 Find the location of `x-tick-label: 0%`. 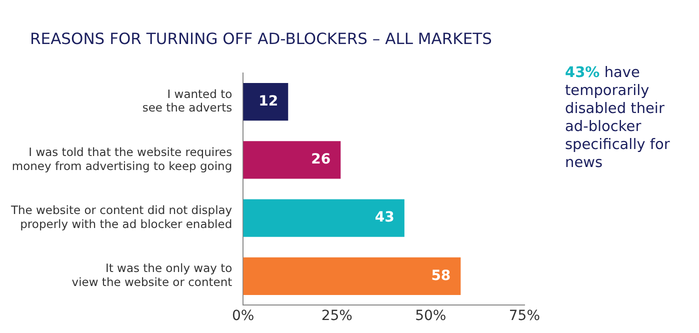

x-tick-label: 0% is located at coordinates (243, 316).